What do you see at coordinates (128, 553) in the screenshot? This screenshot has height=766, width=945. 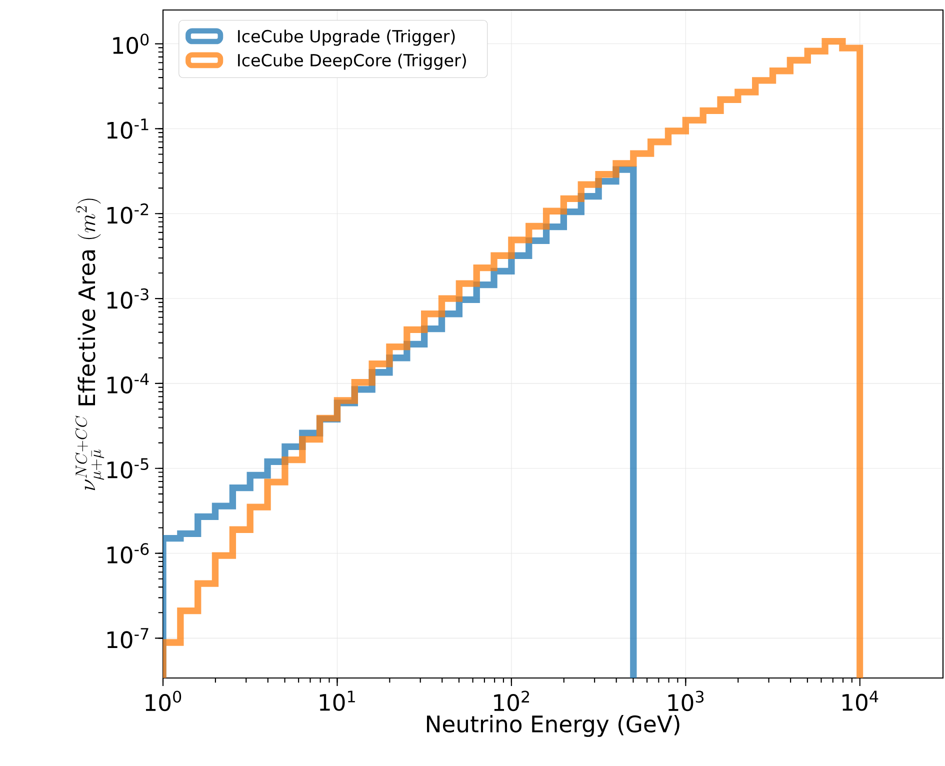 I see `y-tick-label: 10$^{-6}$` at bounding box center [128, 553].